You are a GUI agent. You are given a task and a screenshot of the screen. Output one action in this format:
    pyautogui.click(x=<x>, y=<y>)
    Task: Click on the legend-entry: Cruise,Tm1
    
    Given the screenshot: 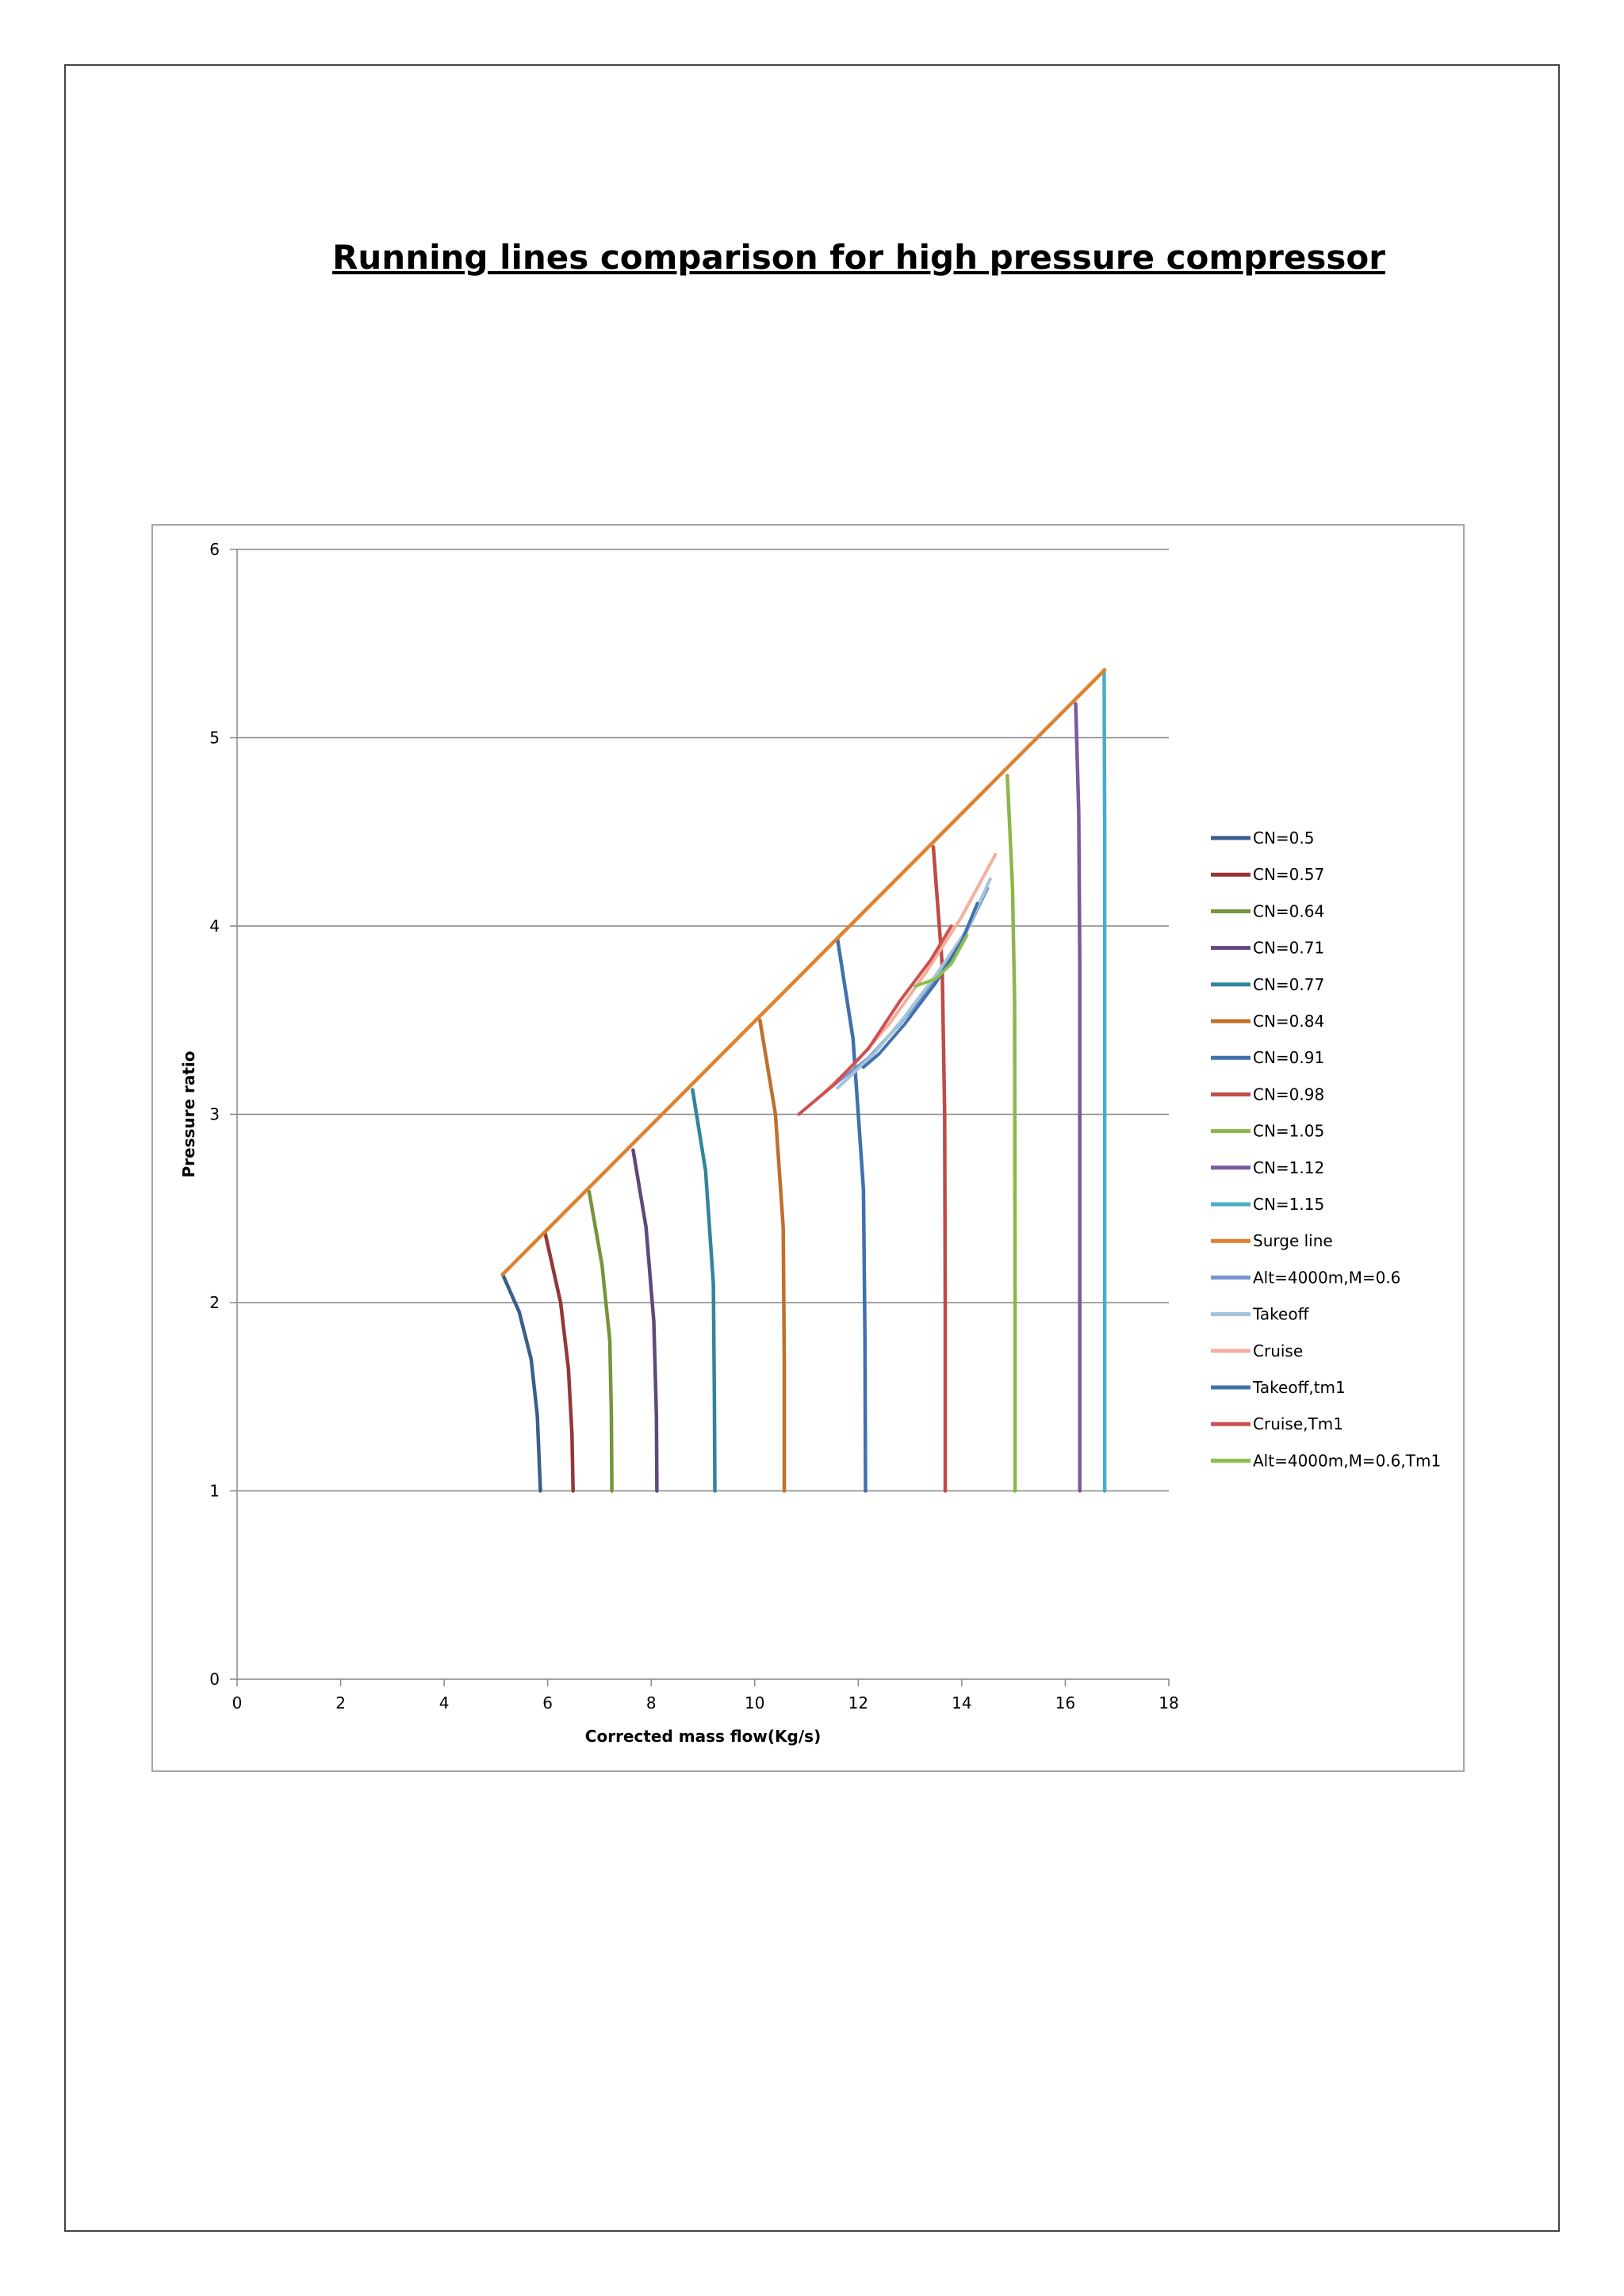 What is the action you would take?
    pyautogui.click(x=1298, y=1423)
    